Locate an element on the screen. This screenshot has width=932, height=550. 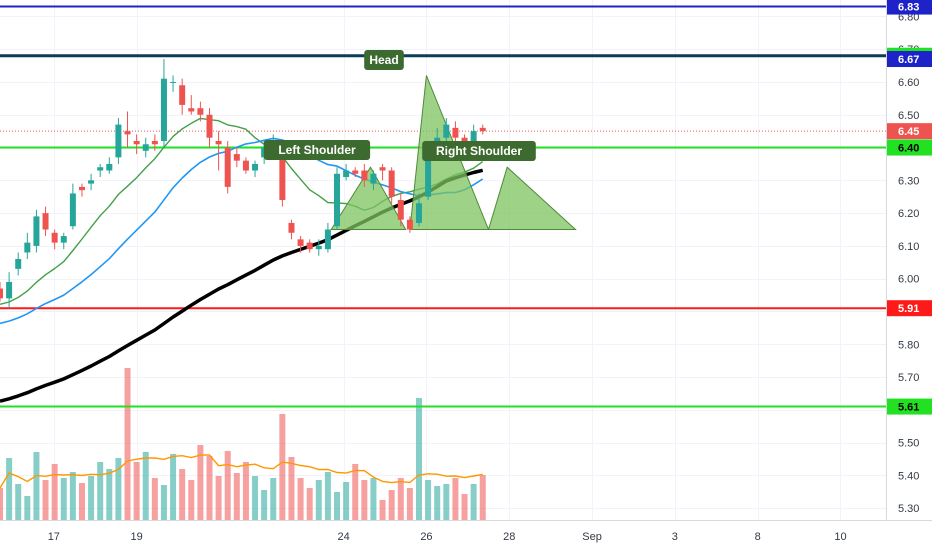
annotation-left-shoulder: Left Shoulder is located at coordinates (317, 150).